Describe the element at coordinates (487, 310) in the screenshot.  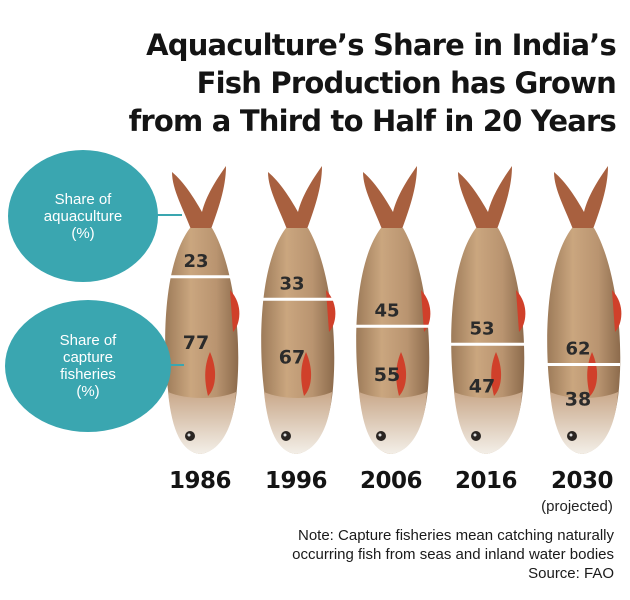
I see `fish-2016` at that location.